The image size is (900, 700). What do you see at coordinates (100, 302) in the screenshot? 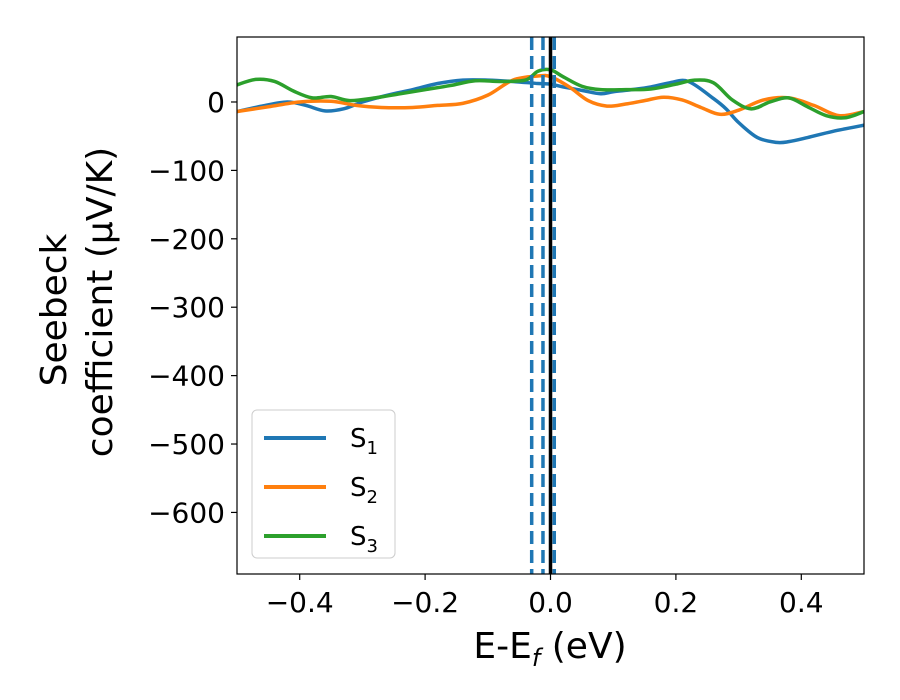
I see `y-axis-title-line2: coefficient (μV/K)` at bounding box center [100, 302].